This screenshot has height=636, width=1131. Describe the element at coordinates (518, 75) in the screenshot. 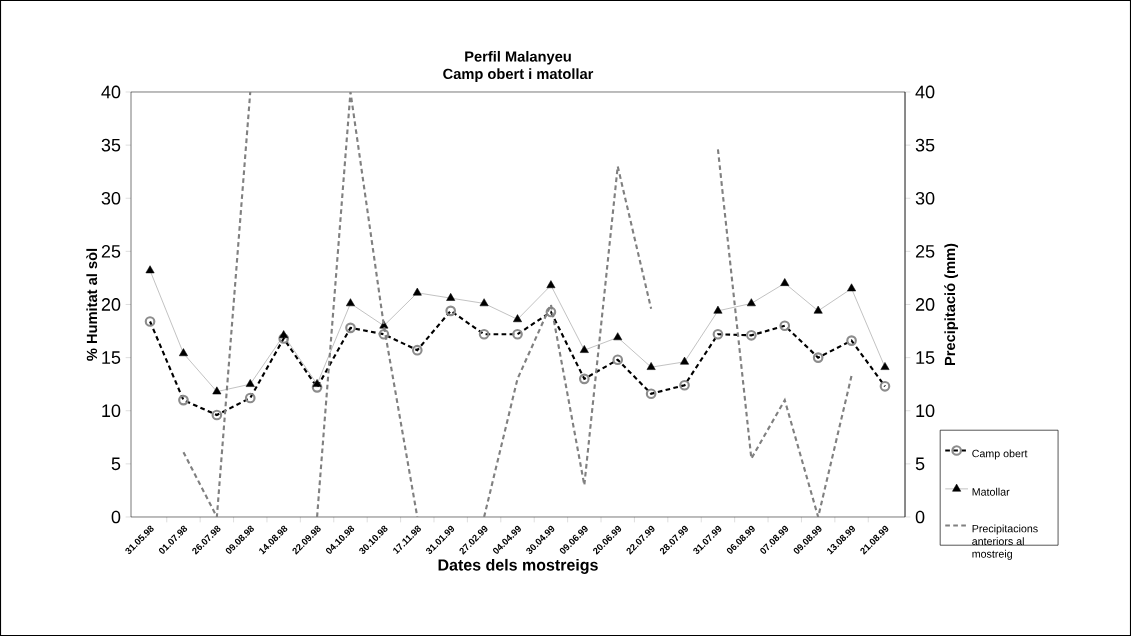

I see `chart-subtitle: Camp obert i matollar` at that location.